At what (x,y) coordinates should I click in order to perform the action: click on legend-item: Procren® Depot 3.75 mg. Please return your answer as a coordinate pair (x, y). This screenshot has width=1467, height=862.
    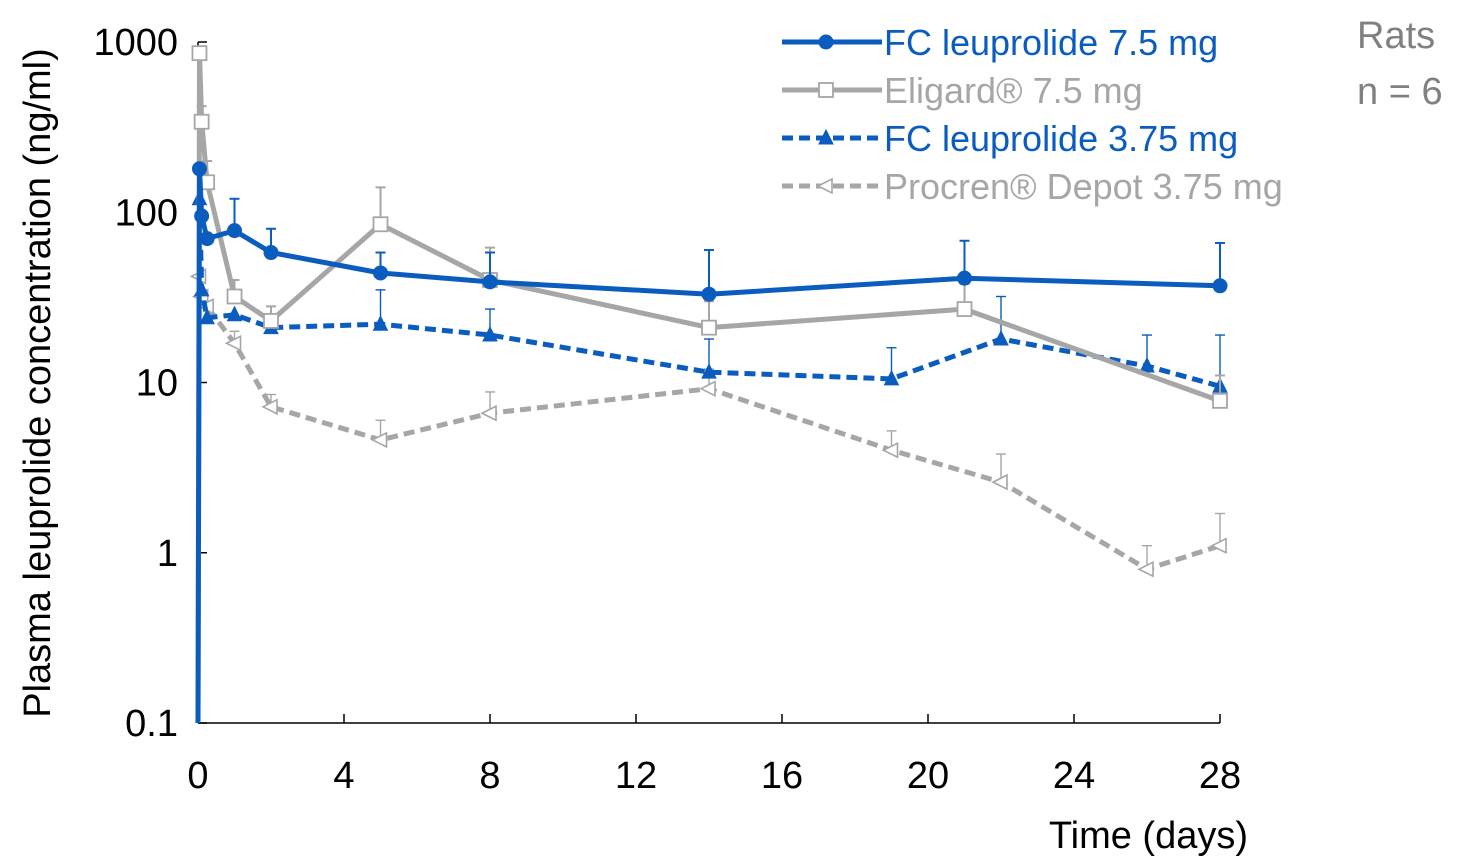
    Looking at the image, I should click on (1032, 186).